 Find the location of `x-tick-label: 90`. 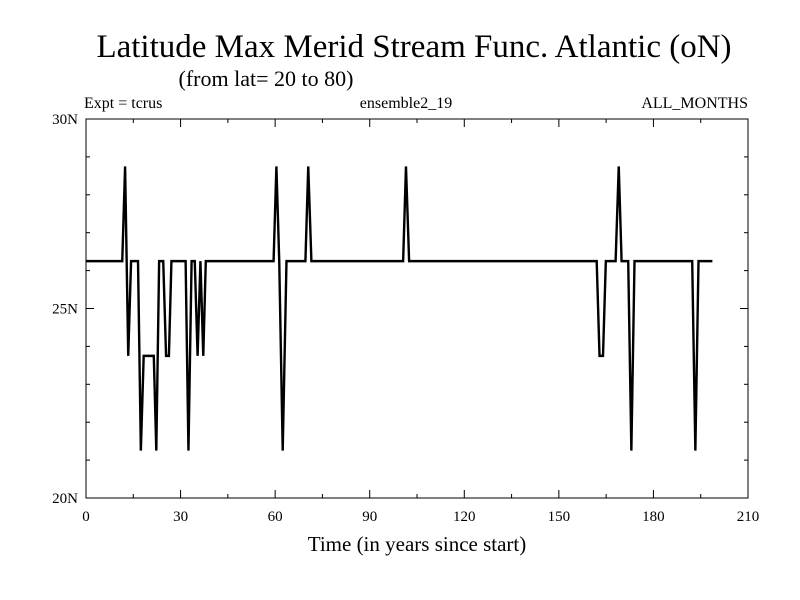

x-tick-label: 90 is located at coordinates (369, 517).